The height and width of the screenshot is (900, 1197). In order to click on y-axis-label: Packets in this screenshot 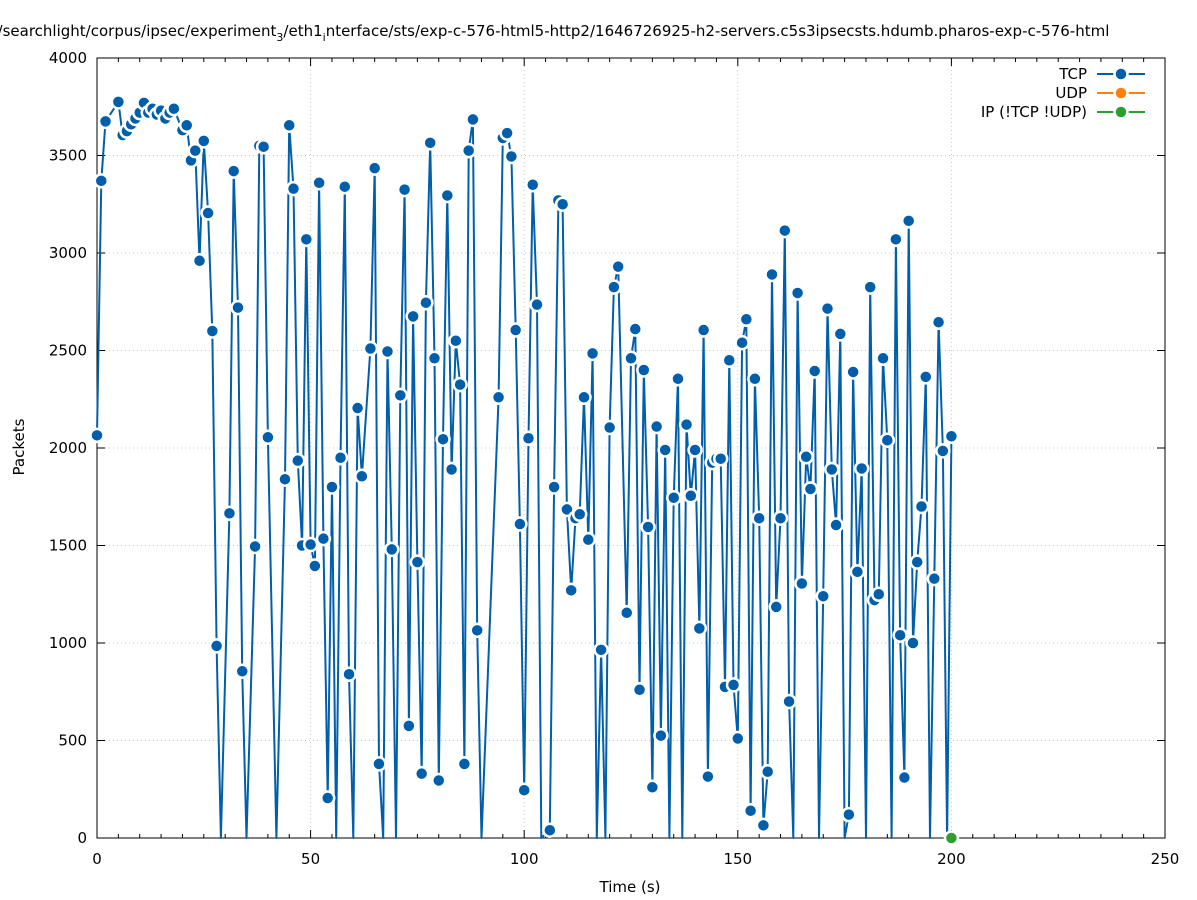, I will do `click(19, 446)`.